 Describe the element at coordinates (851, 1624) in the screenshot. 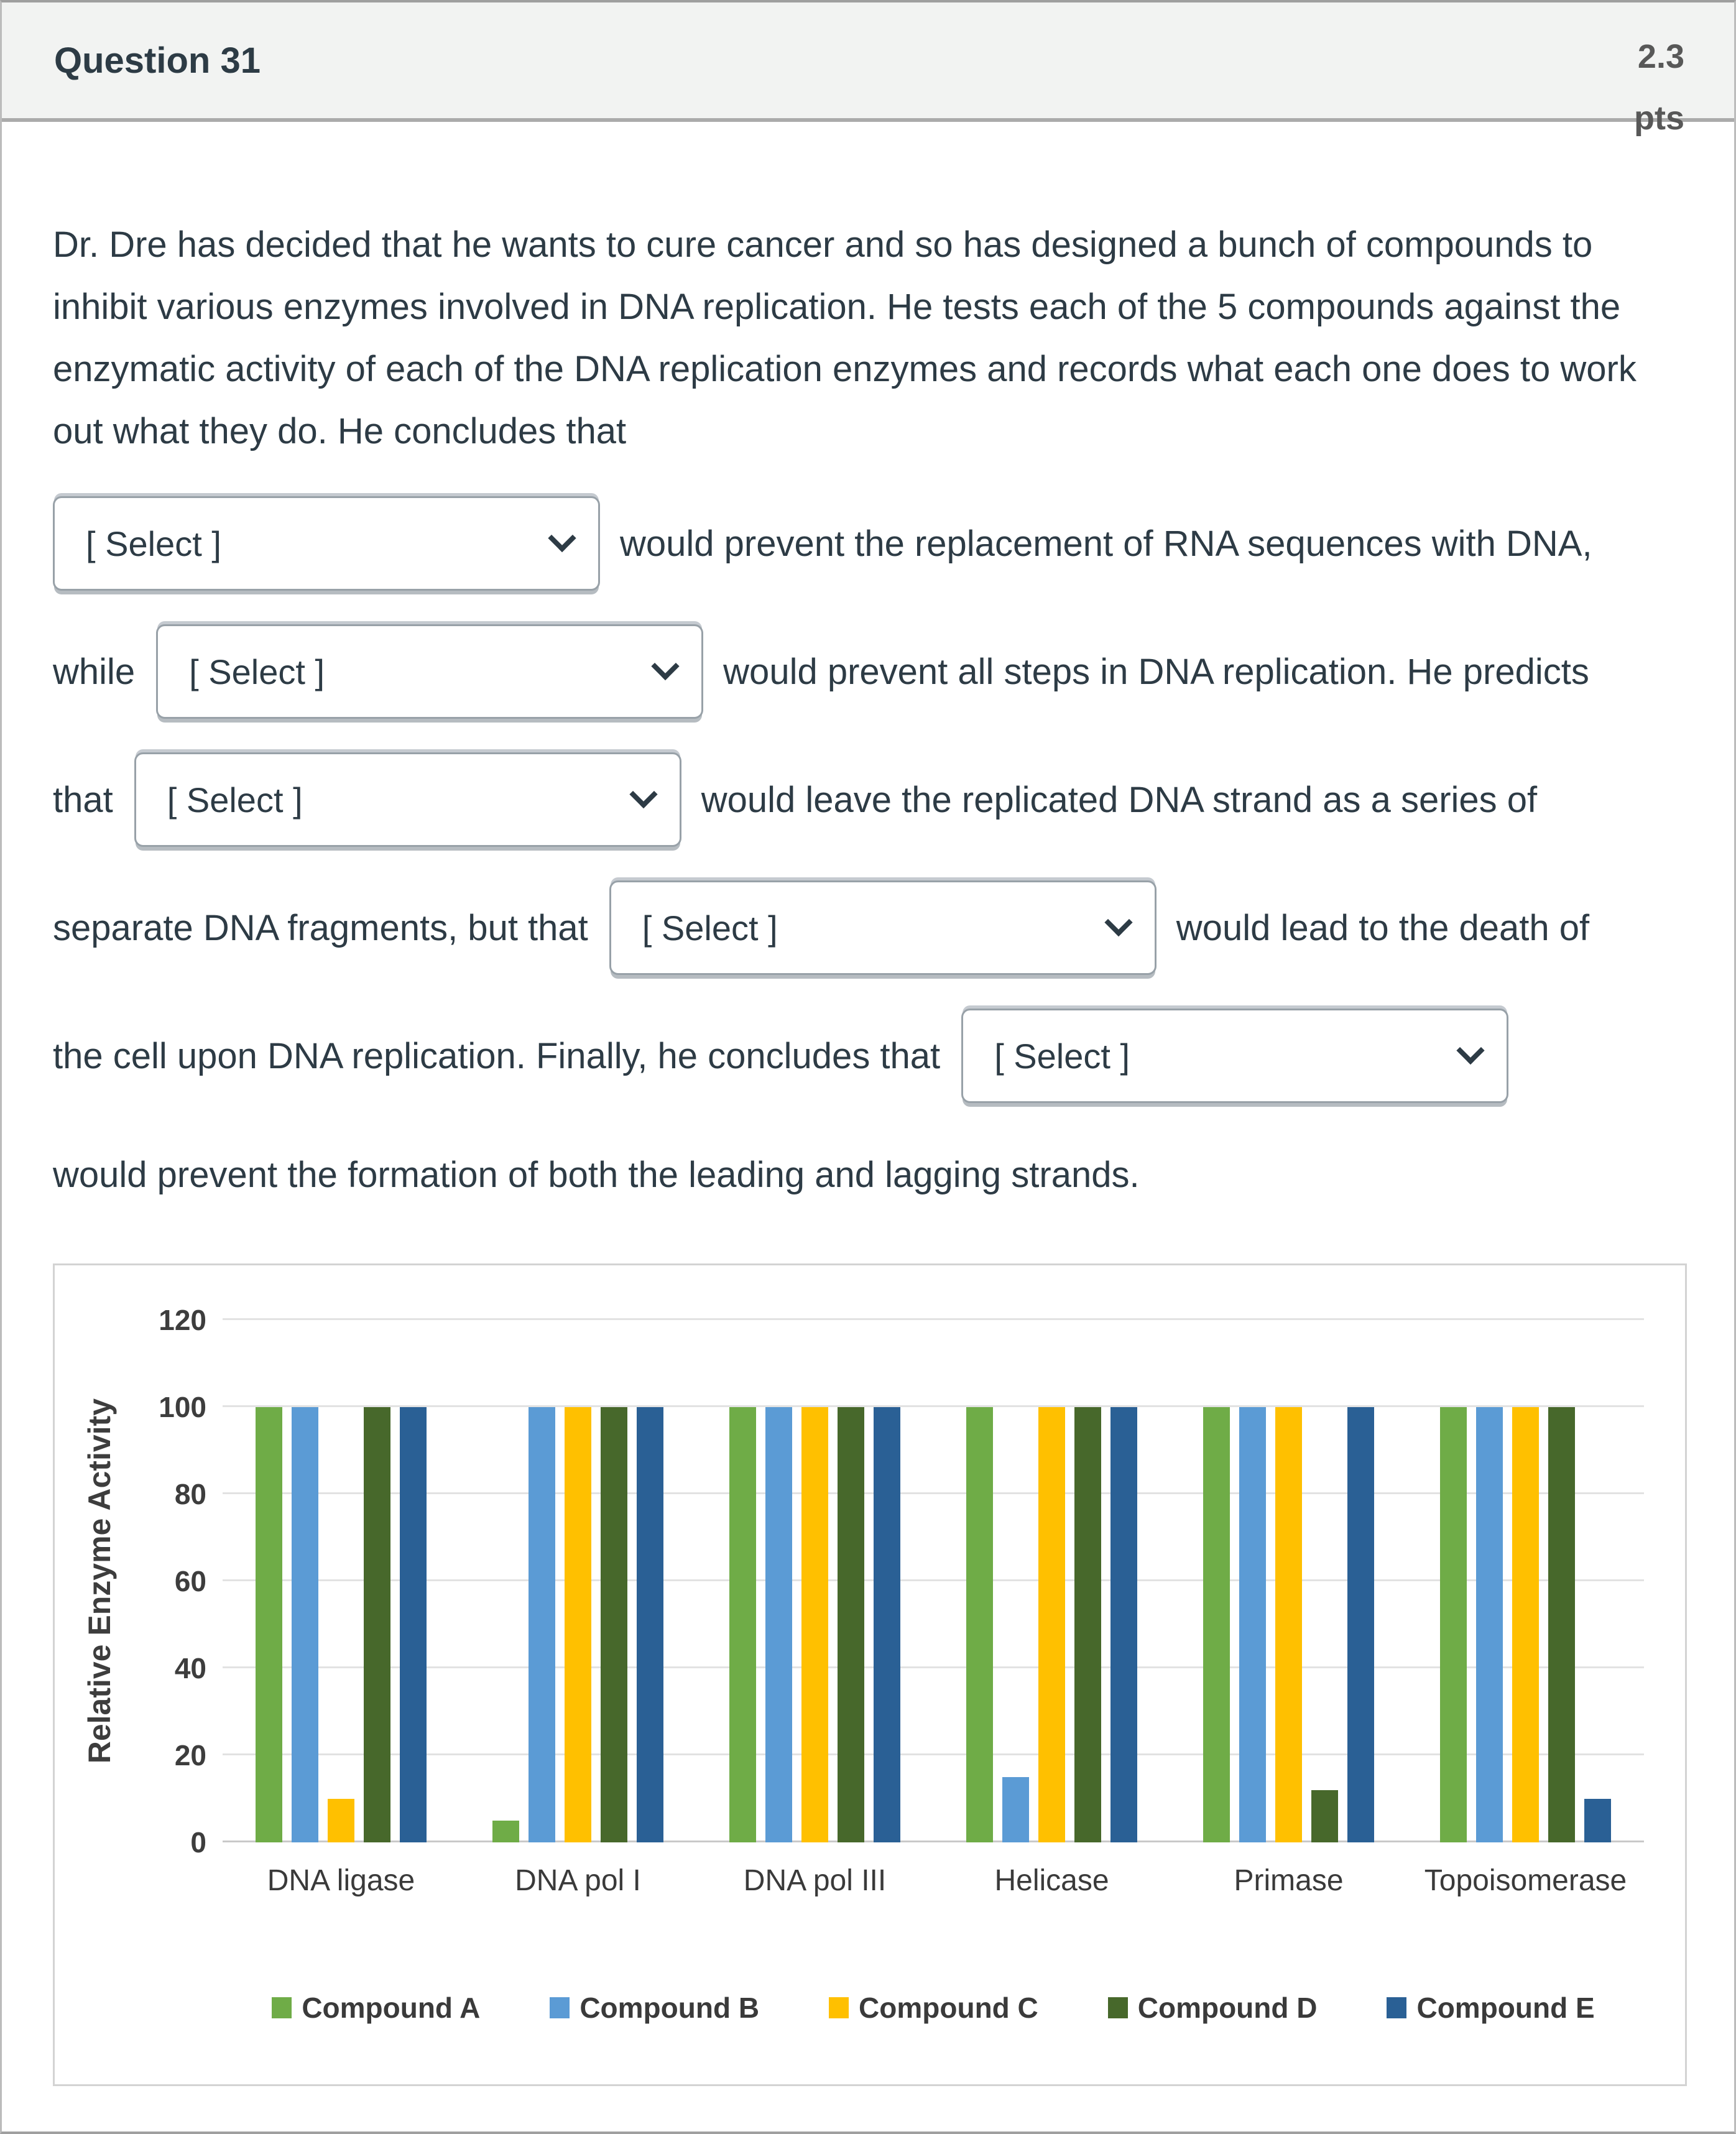

I see `bar-compound-d-dna-pol-iii` at that location.